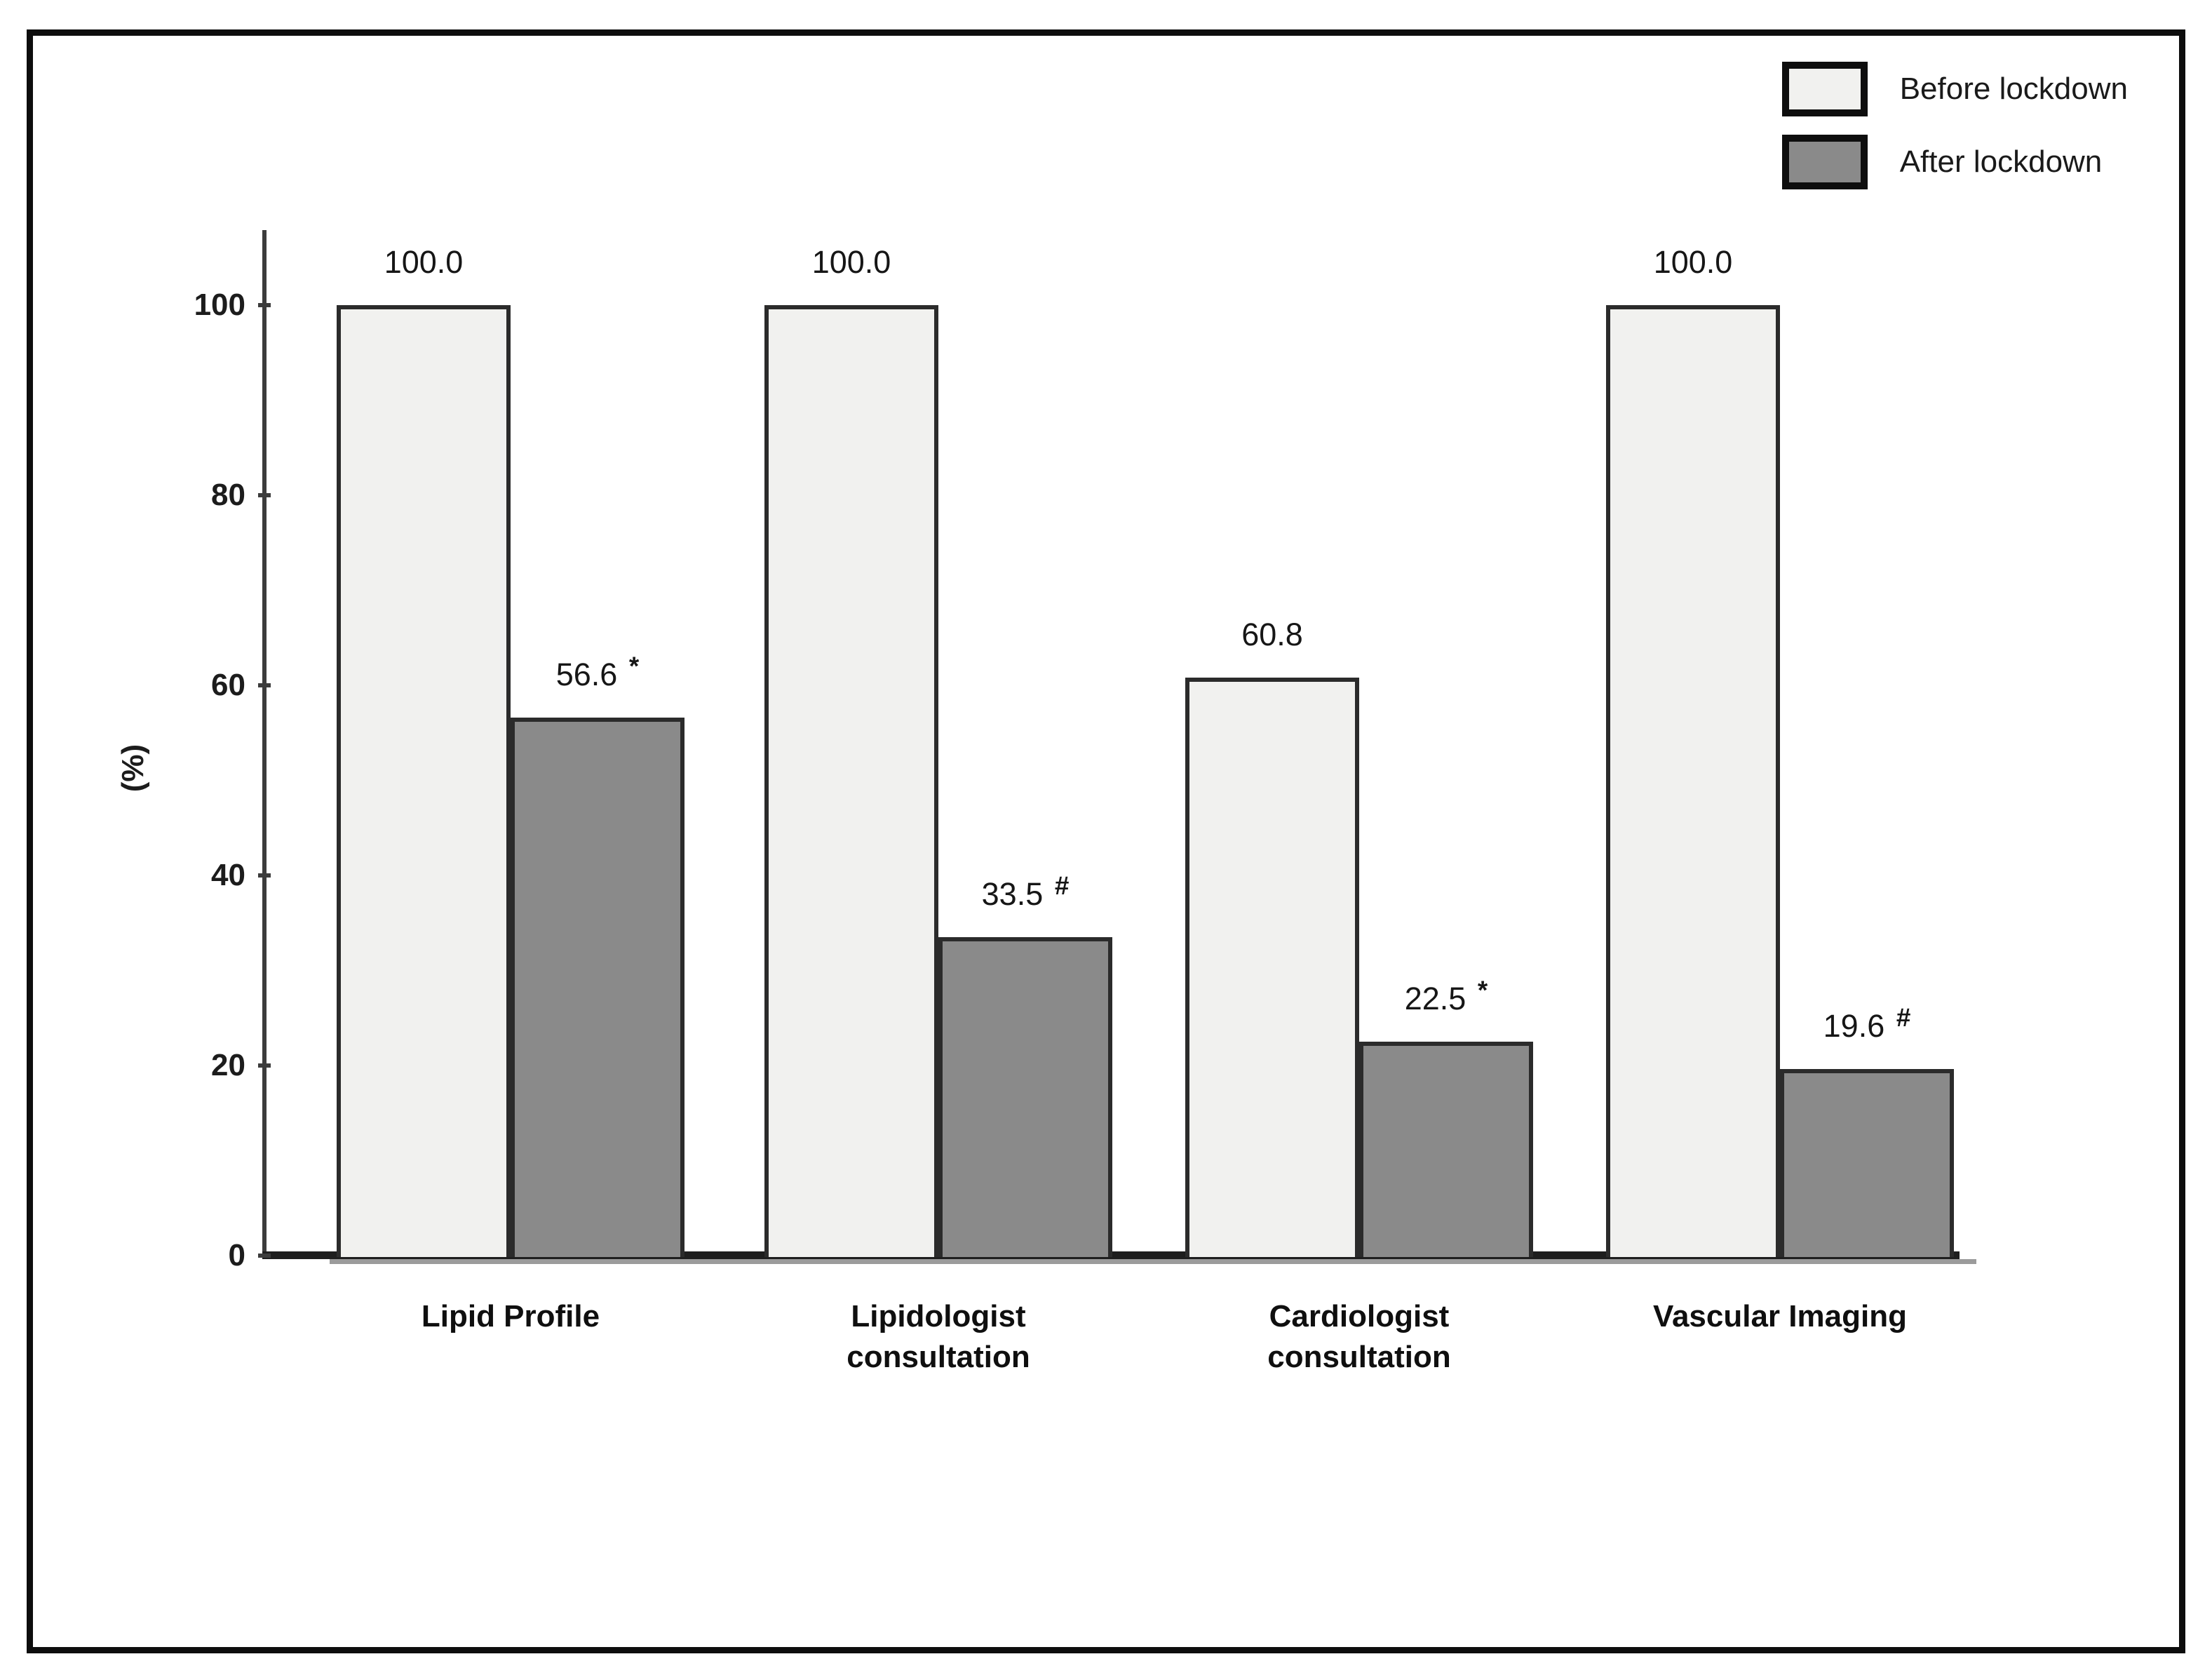  What do you see at coordinates (2013, 89) in the screenshot?
I see `legend-label: Before lockdown` at bounding box center [2013, 89].